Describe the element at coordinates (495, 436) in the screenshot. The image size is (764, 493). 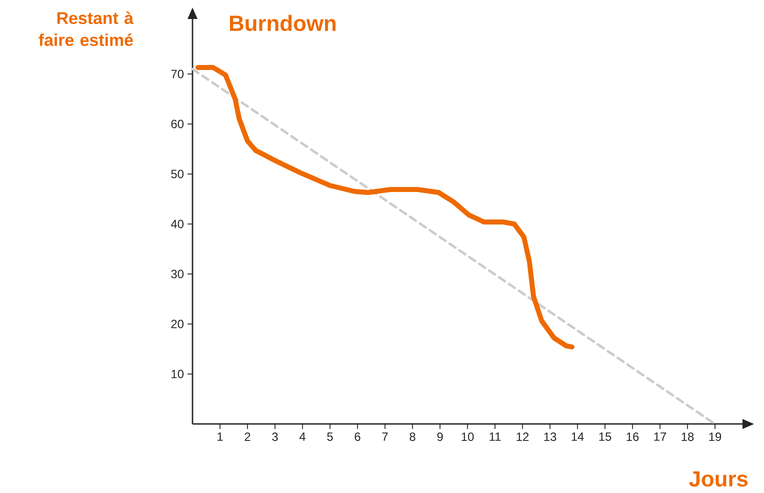
I see `x-tick-label: 11` at that location.